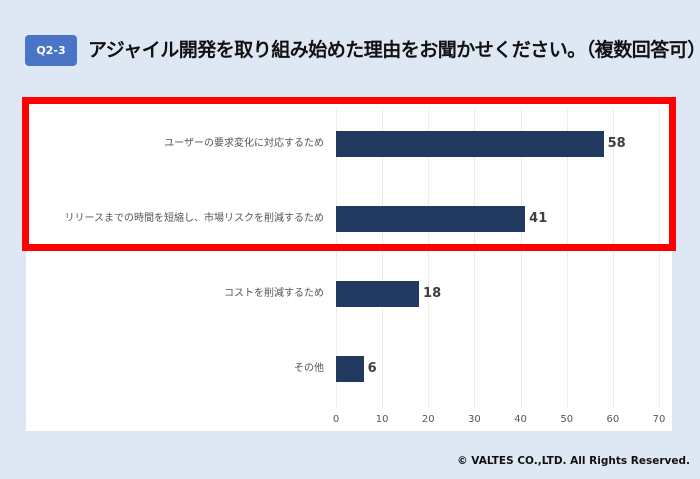  I want to click on x-tick: 50, so click(567, 419).